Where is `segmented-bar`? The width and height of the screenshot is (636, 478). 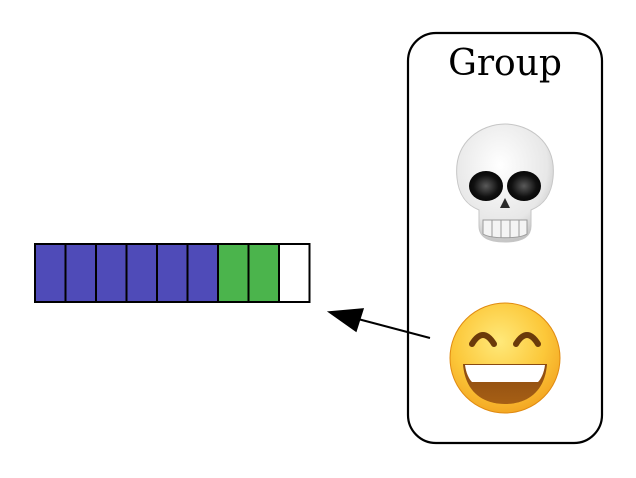
segmented-bar is located at coordinates (172, 273).